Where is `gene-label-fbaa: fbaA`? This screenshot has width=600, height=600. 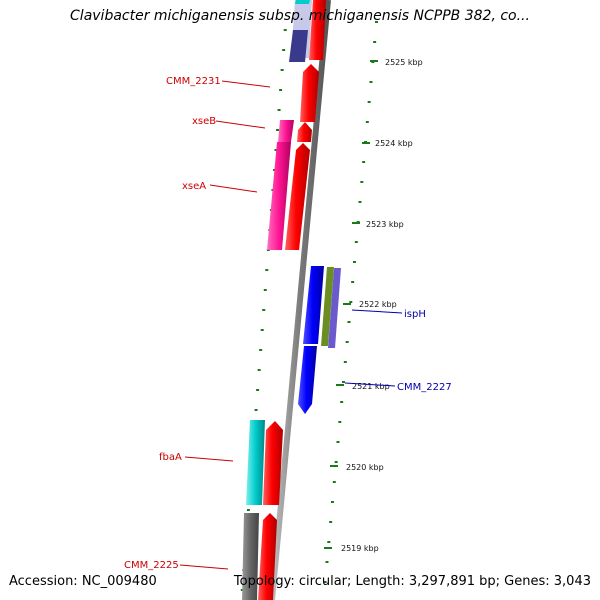 gene-label-fbaa: fbaA is located at coordinates (170, 457).